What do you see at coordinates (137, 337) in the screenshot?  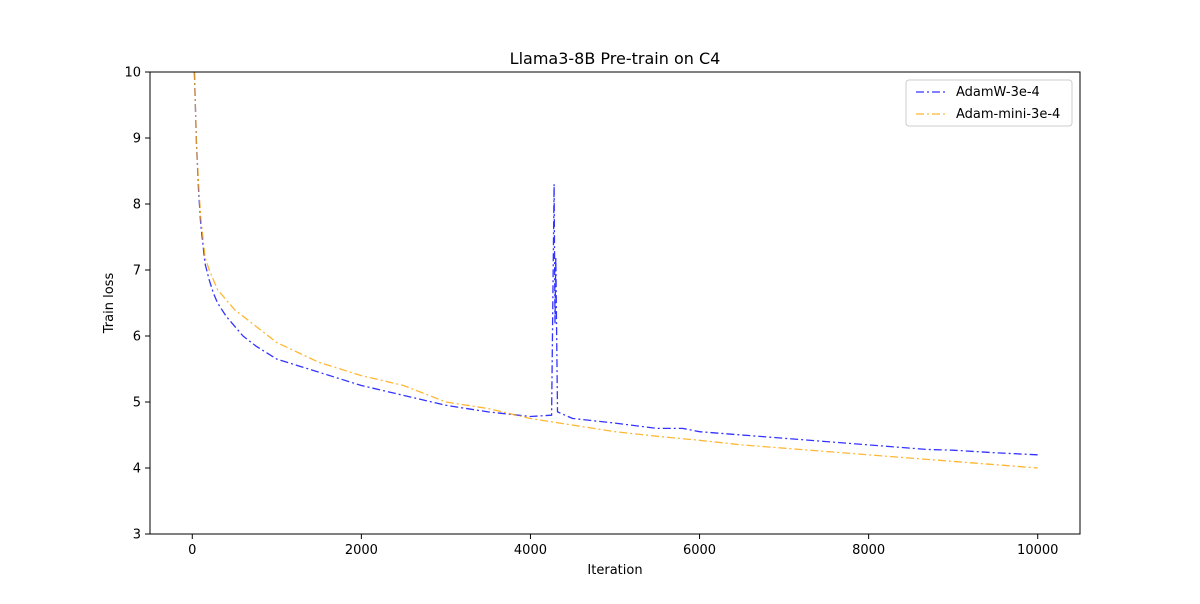 I see `y-tick-label: 6` at bounding box center [137, 337].